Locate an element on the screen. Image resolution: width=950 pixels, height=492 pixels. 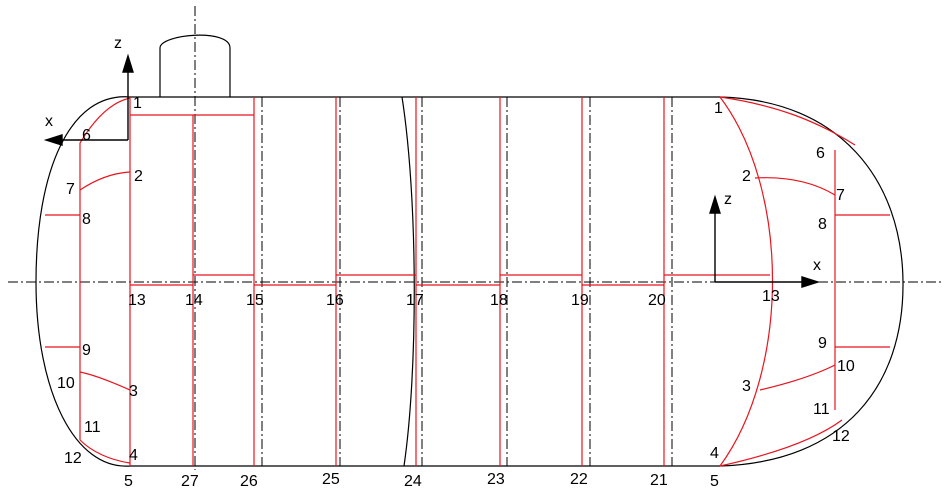
left-z-arrow-icon is located at coordinates (128, 63).